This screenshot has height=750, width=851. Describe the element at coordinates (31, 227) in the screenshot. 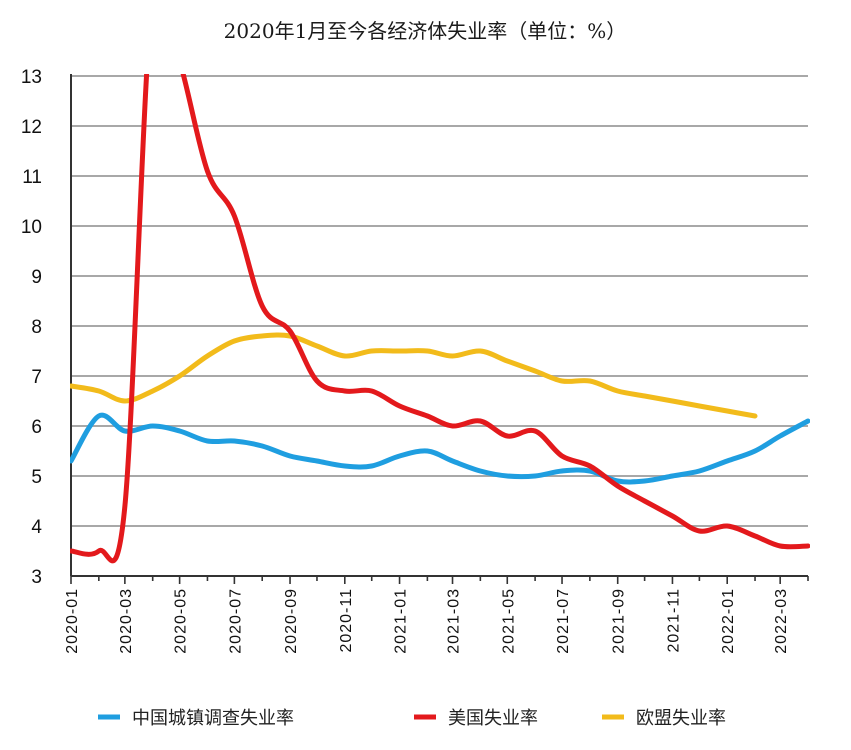

I see `y-tick-label: 10` at that location.